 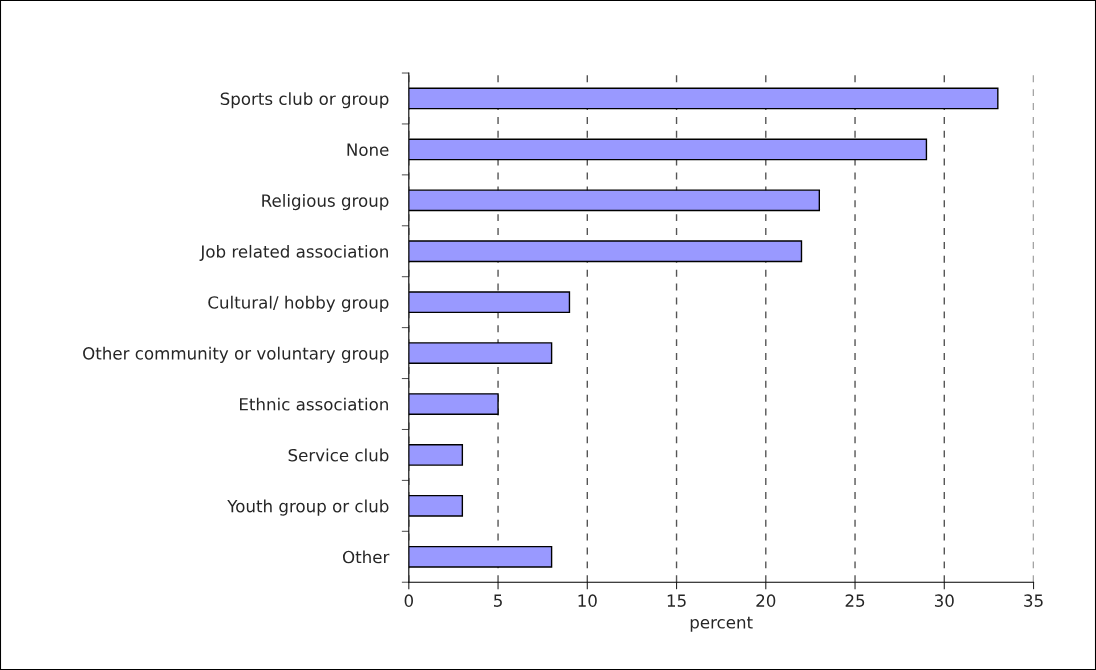 I want to click on y-tick-label: Cultural/ hobby group, so click(x=298, y=303).